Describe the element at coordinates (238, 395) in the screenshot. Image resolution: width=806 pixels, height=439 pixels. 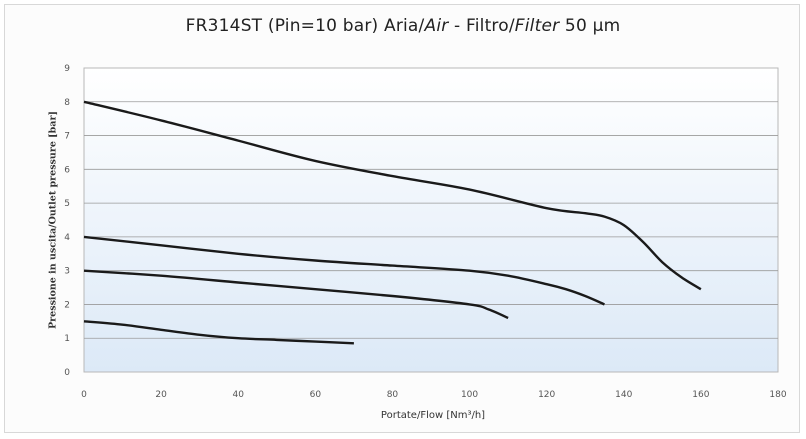
I see `x-tick-label: 40` at that location.